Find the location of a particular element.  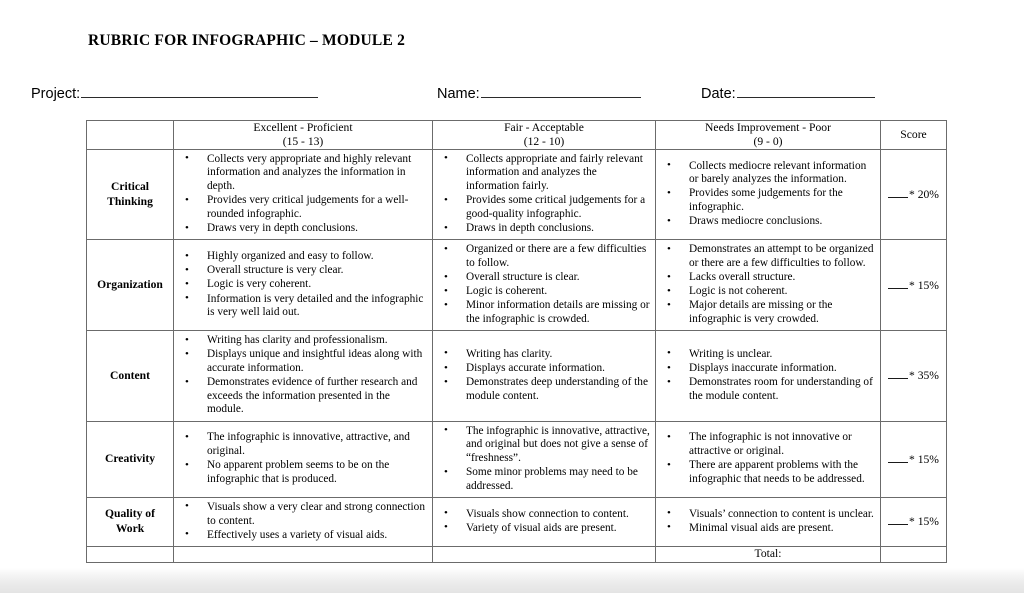

criterion-content: Content is located at coordinates (130, 376).